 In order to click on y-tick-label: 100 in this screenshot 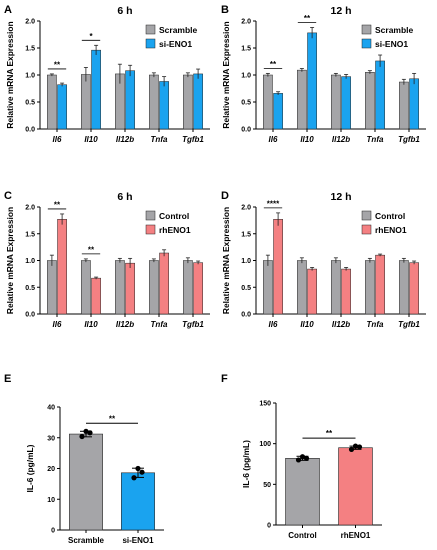, I will do `click(265, 444)`.